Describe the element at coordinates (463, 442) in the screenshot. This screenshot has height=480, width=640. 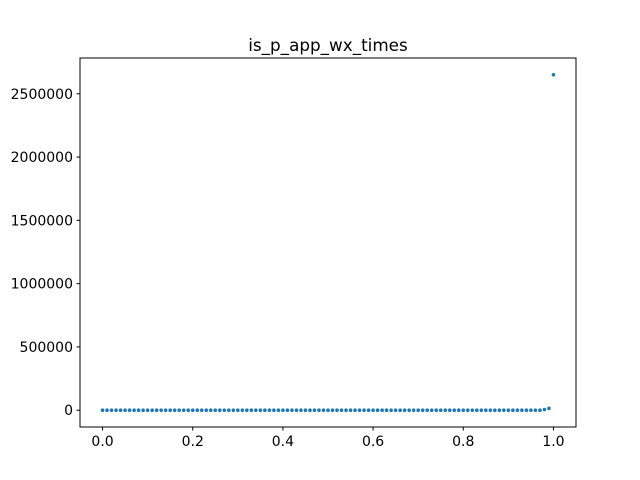
I see `x-tick-label: 0.8` at that location.